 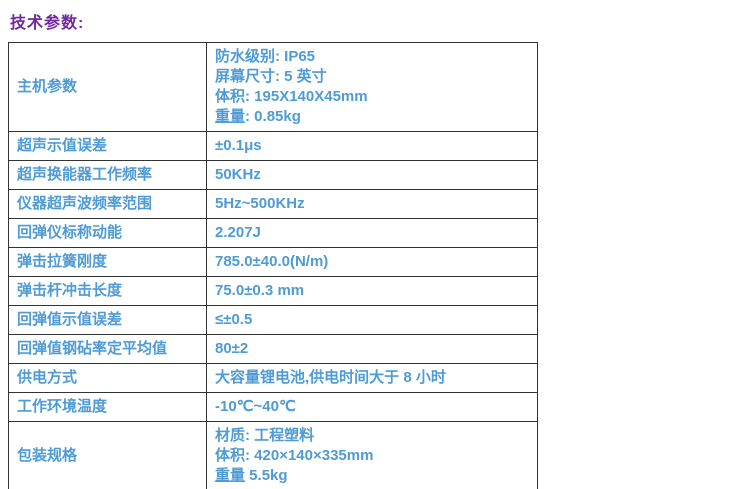 What do you see at coordinates (265, 435) in the screenshot?
I see `value-line: 材质: 工程塑料` at bounding box center [265, 435].